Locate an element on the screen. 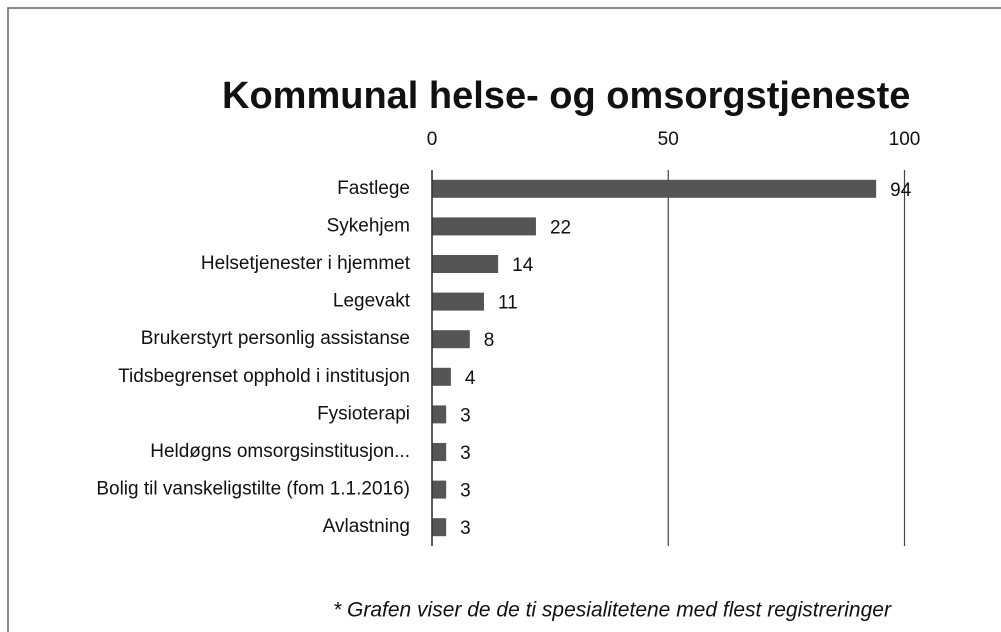  y-tick-label: Brukerstyrt personlig assistanse is located at coordinates (275, 338).